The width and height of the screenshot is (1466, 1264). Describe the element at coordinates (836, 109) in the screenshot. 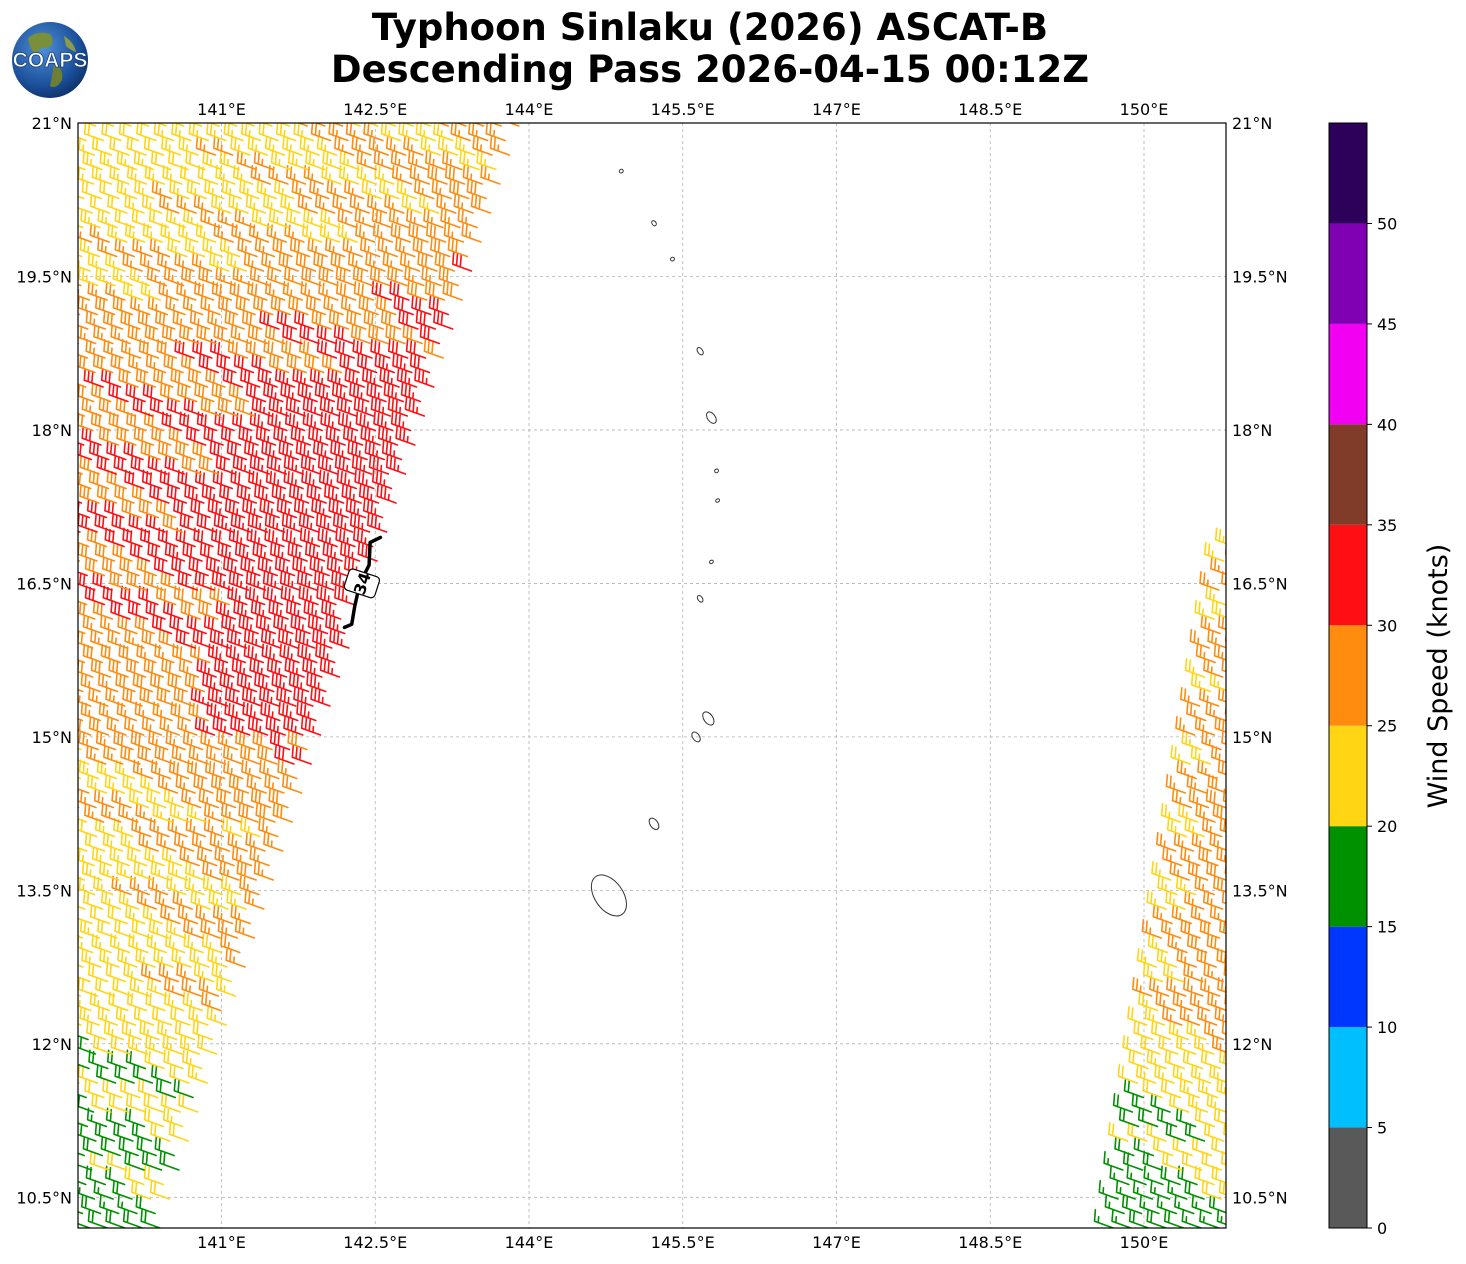

I see `x-tick-label-top: 147°E` at that location.